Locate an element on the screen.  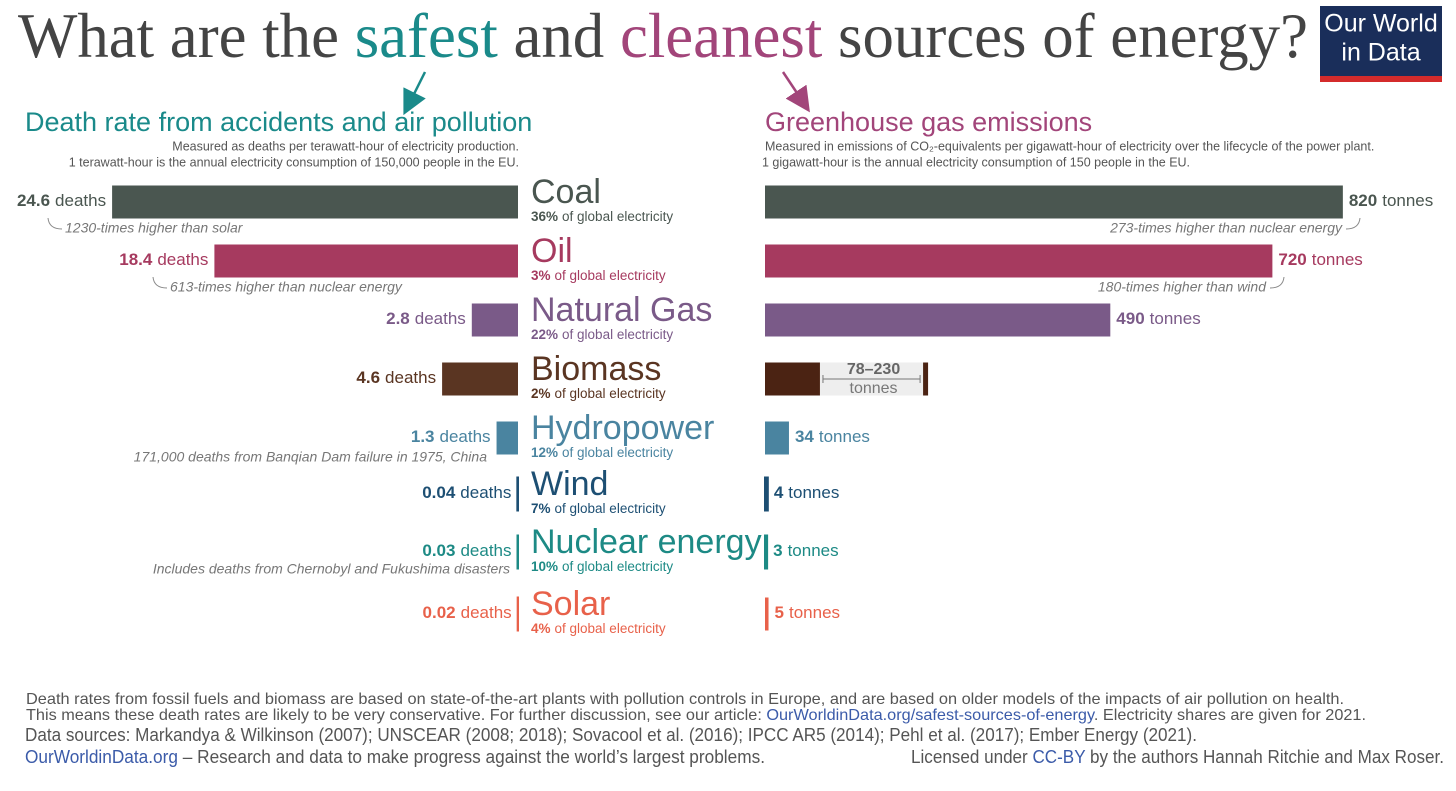
logo-box is located at coordinates (1381, 41).